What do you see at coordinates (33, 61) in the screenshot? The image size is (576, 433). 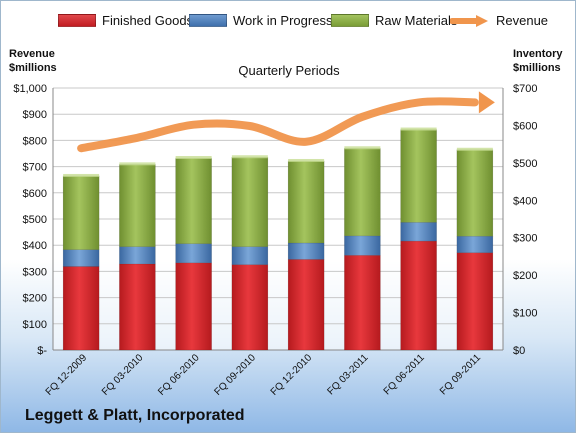 I see `left-axis-title: Revenue $millions` at bounding box center [33, 61].